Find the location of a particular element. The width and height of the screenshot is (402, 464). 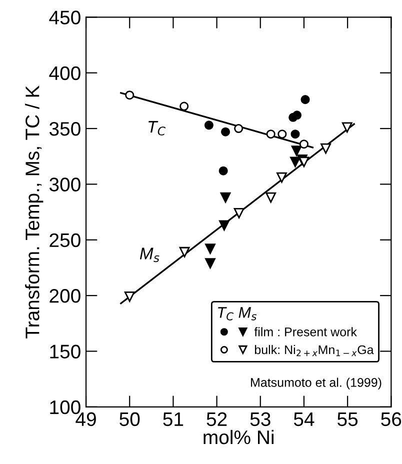

y-tick-label: 200 is located at coordinates (65, 296).